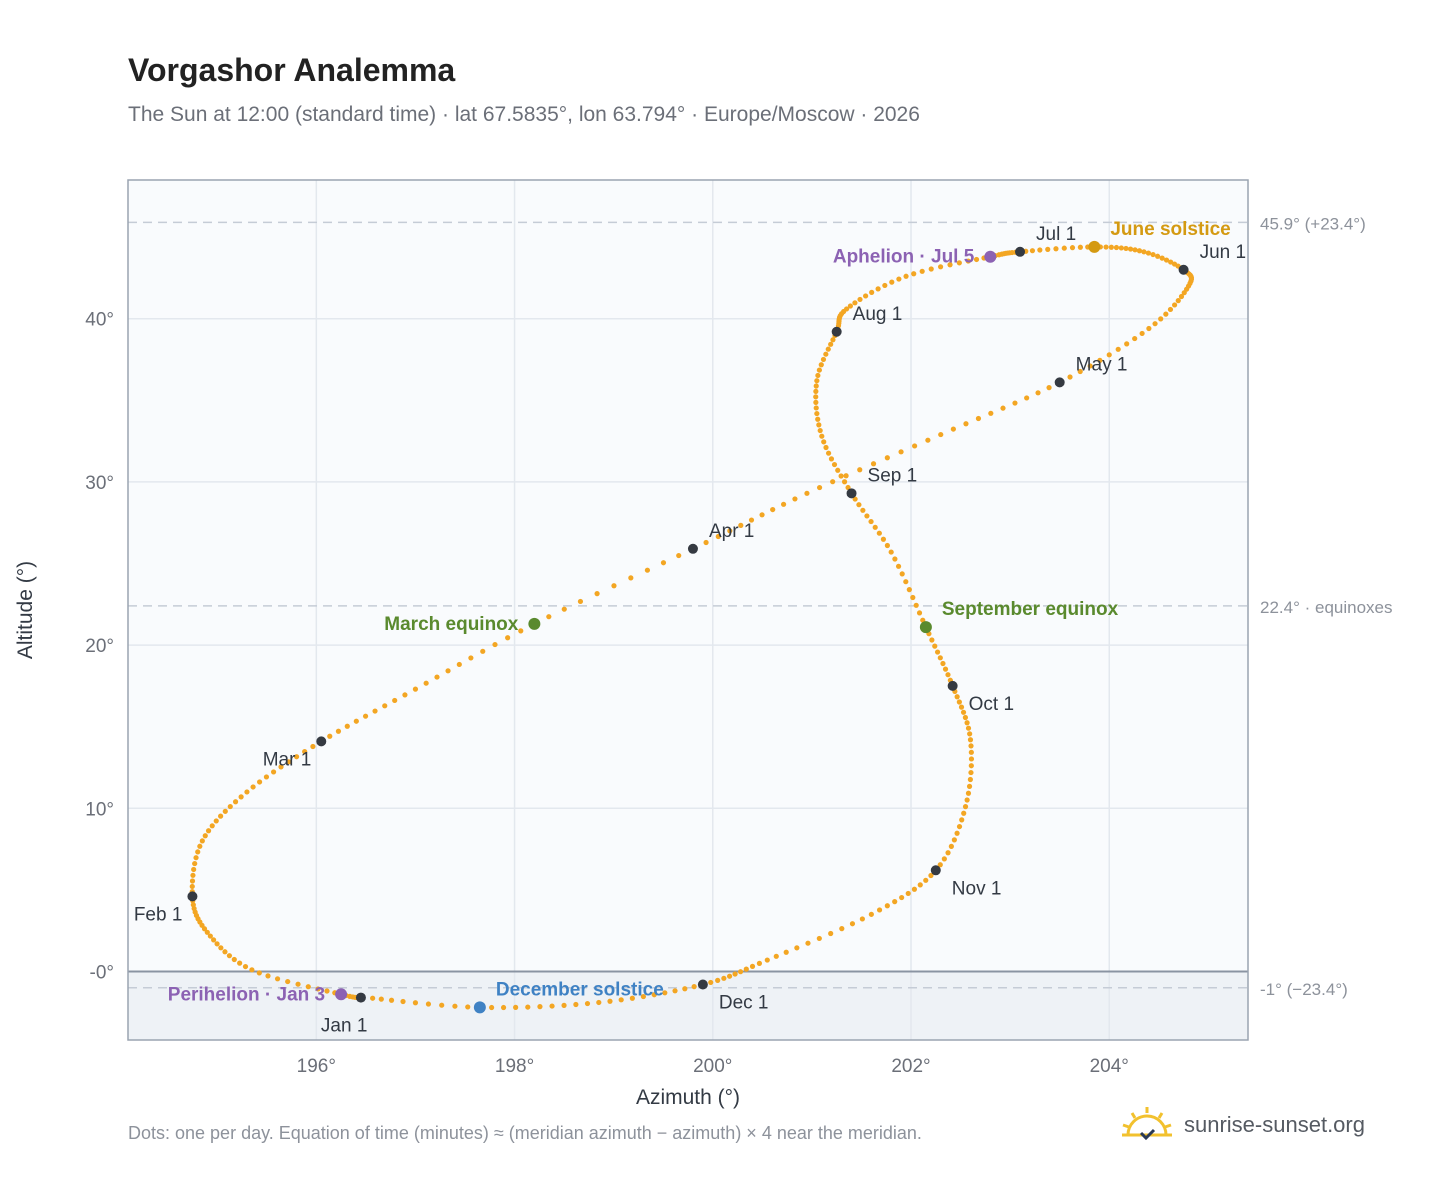 The width and height of the screenshot is (1448, 1188). I want to click on month-marker-label: Oct 1, so click(991, 704).